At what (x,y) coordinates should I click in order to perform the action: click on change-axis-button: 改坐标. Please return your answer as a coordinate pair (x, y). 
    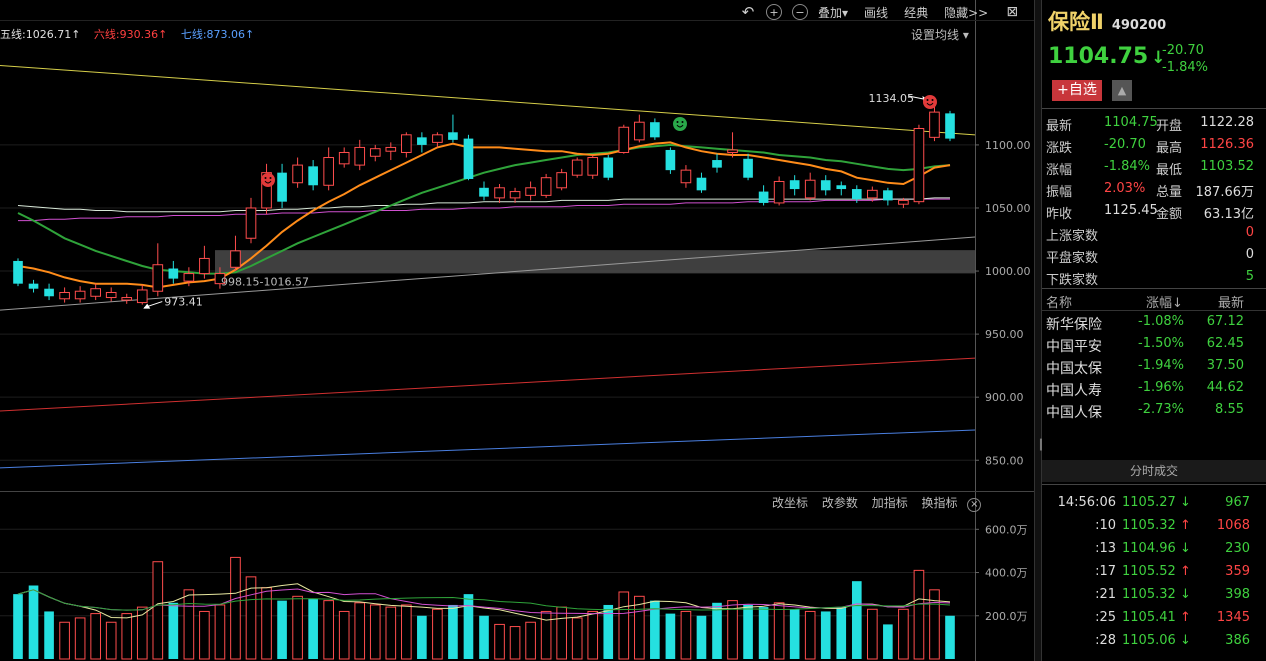
    Looking at the image, I should click on (790, 503).